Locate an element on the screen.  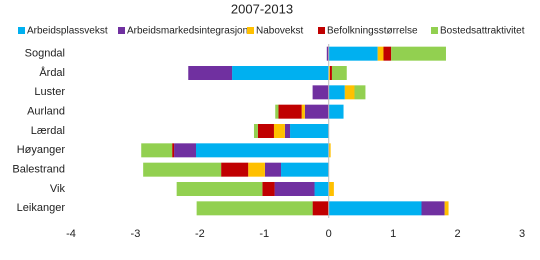
y-tick-label: Vik is located at coordinates (58, 189).